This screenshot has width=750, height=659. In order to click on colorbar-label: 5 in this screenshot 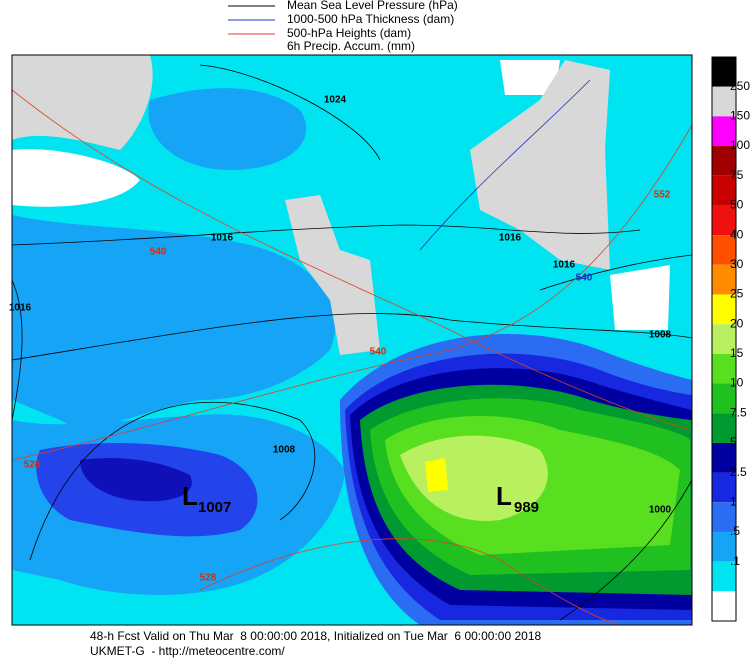, I will do `click(733, 442)`.